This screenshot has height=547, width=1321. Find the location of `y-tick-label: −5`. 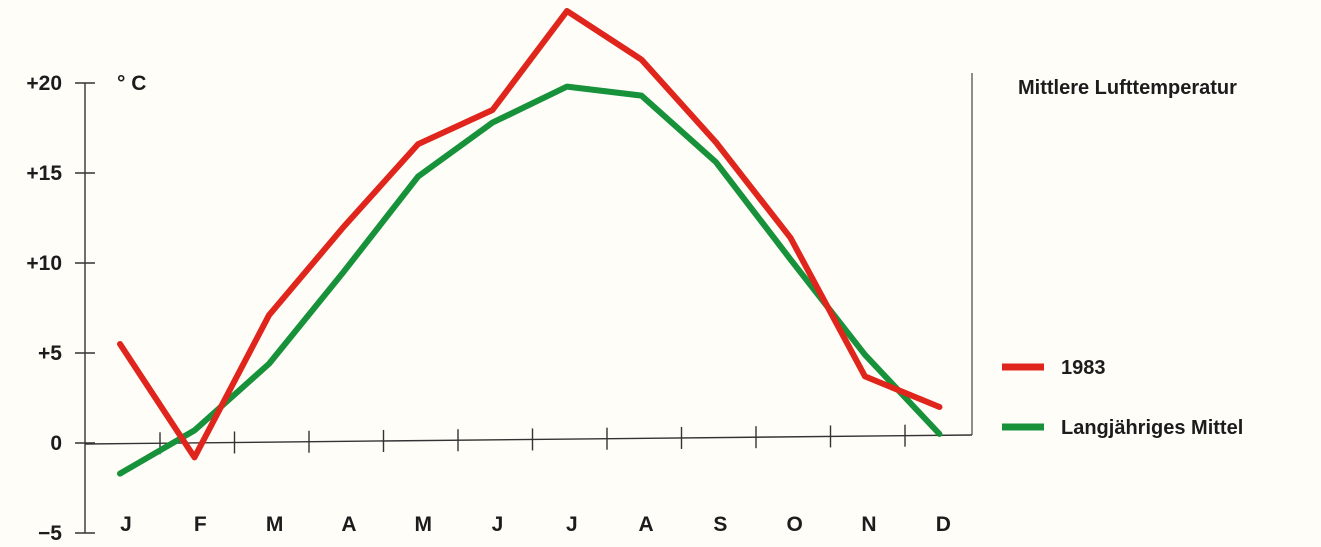

y-tick-label: −5 is located at coordinates (50, 533).